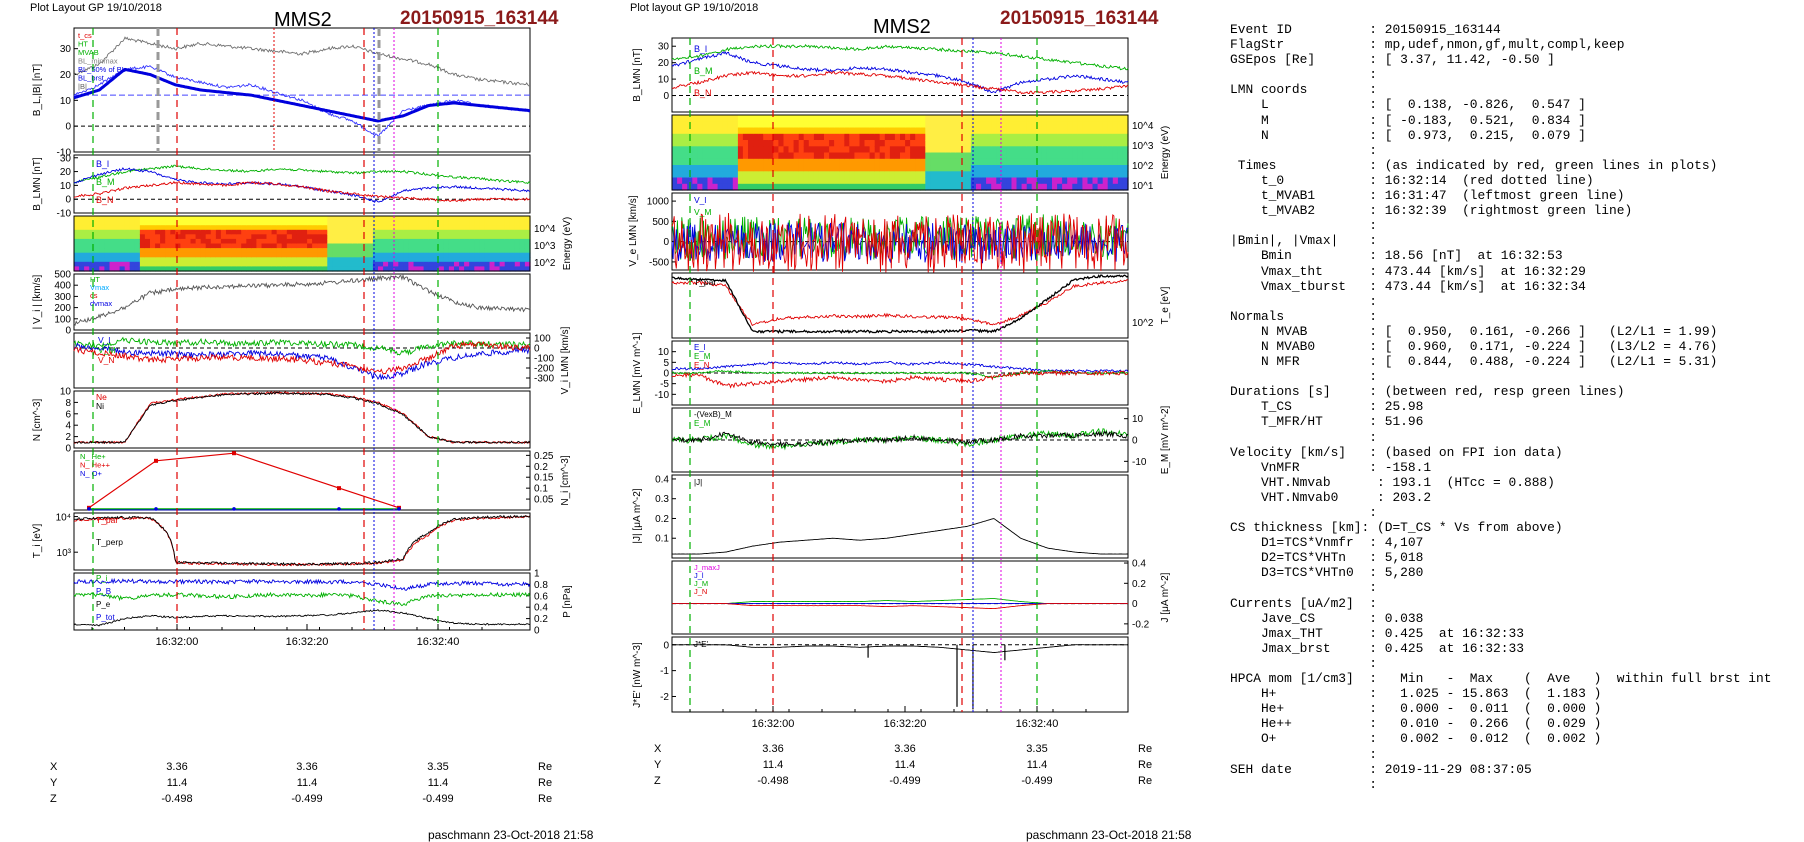 Image resolution: width=1804 pixels, height=842 pixels. What do you see at coordinates (302, 90) in the screenshot?
I see `left-b-panel` at bounding box center [302, 90].